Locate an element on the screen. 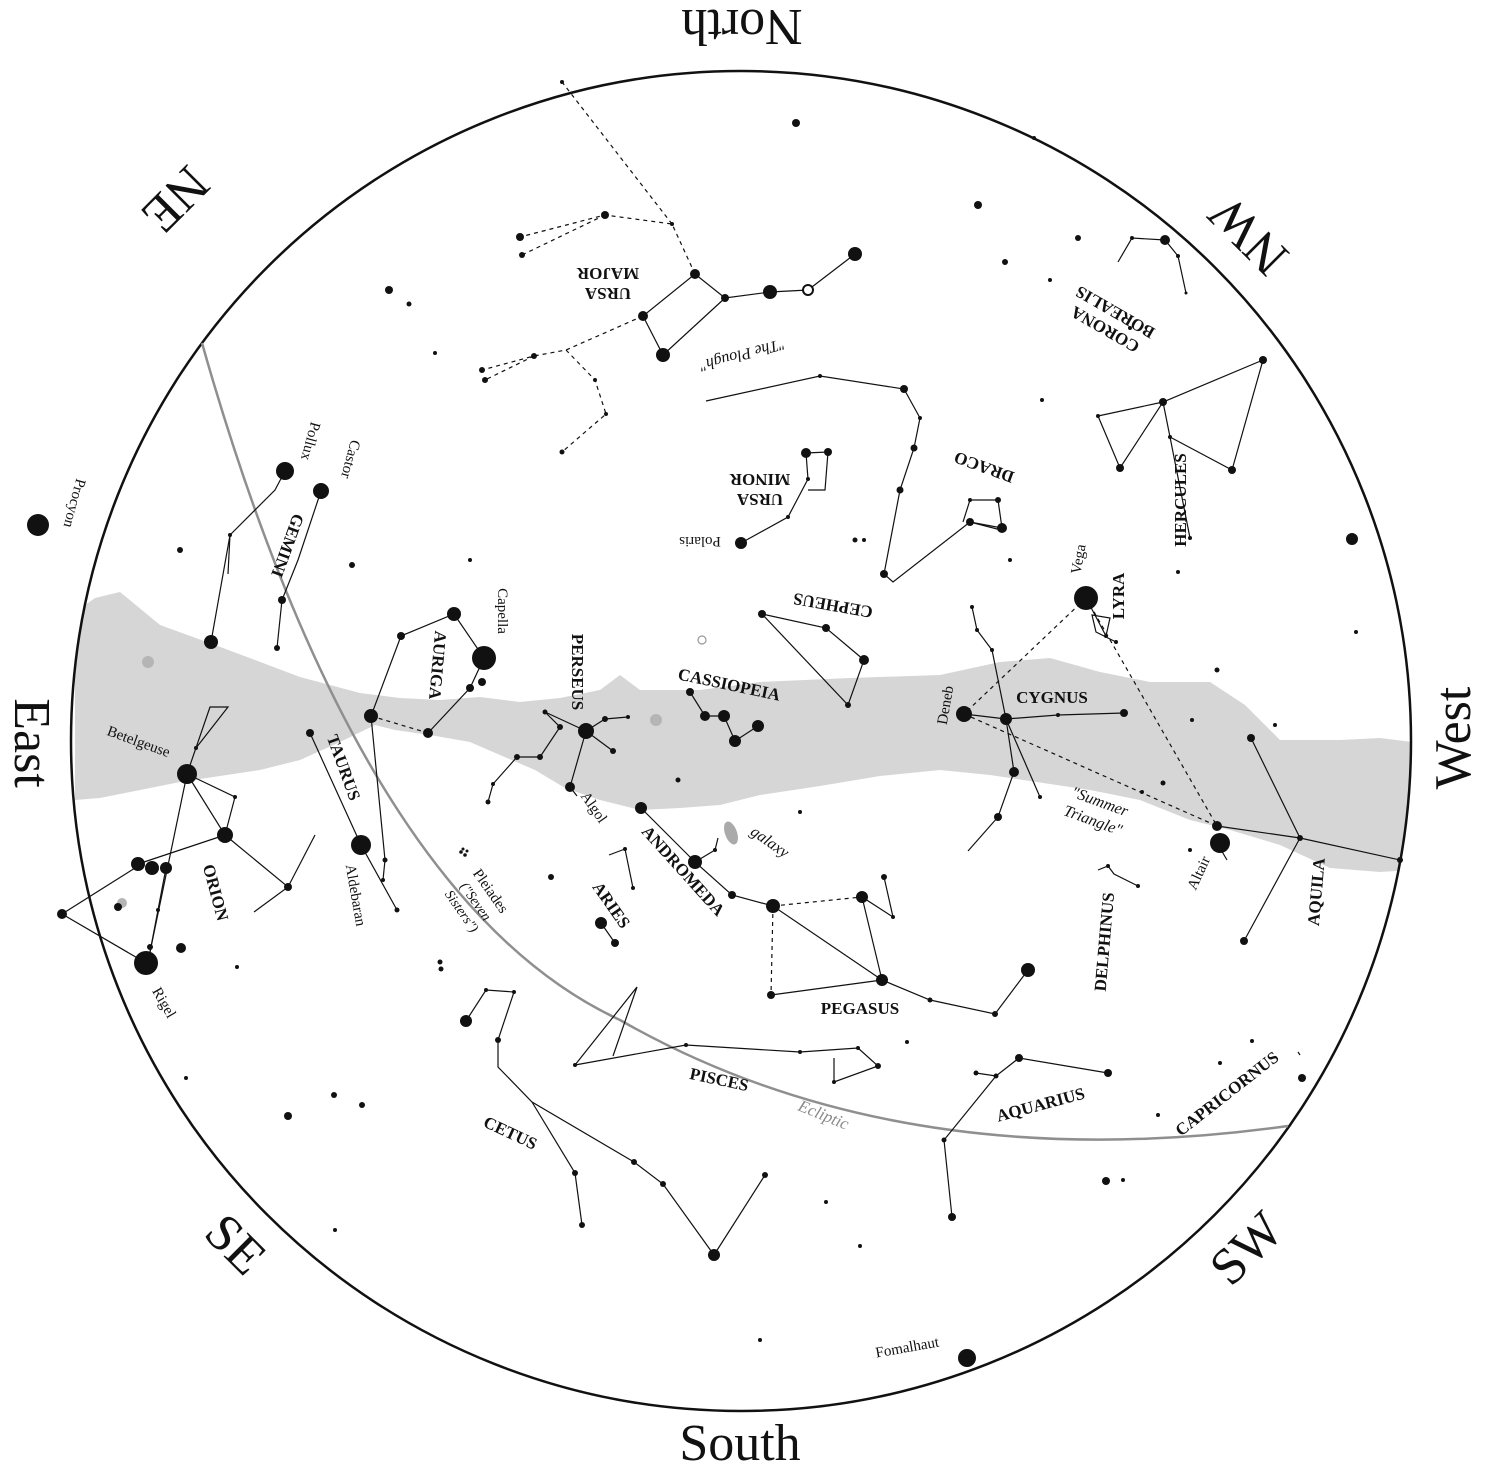  gemini-label: GEMINI is located at coordinates (287, 545).